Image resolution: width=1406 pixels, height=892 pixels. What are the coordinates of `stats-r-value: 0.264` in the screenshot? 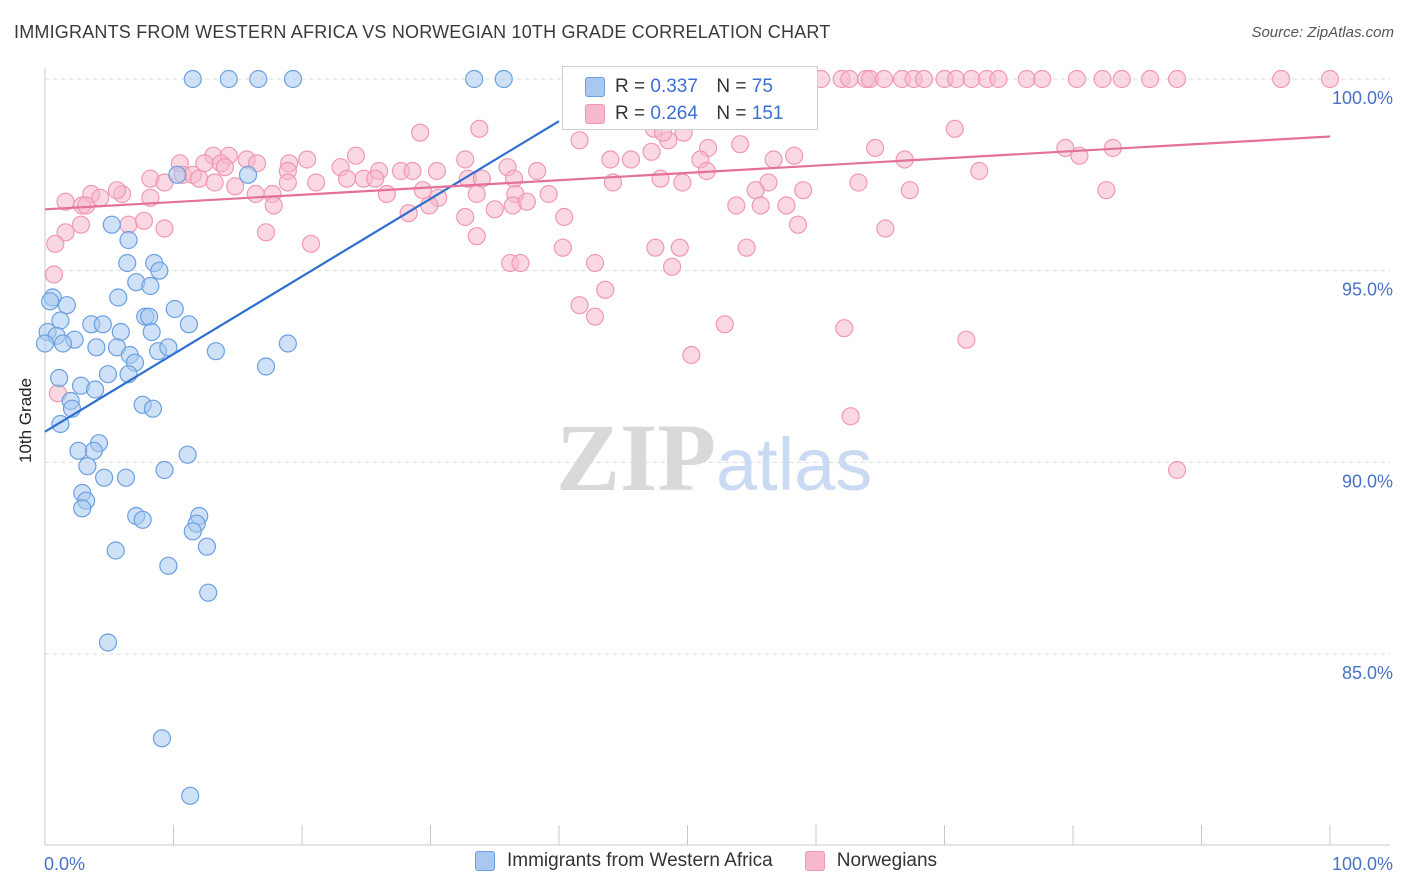 It's located at (674, 113).